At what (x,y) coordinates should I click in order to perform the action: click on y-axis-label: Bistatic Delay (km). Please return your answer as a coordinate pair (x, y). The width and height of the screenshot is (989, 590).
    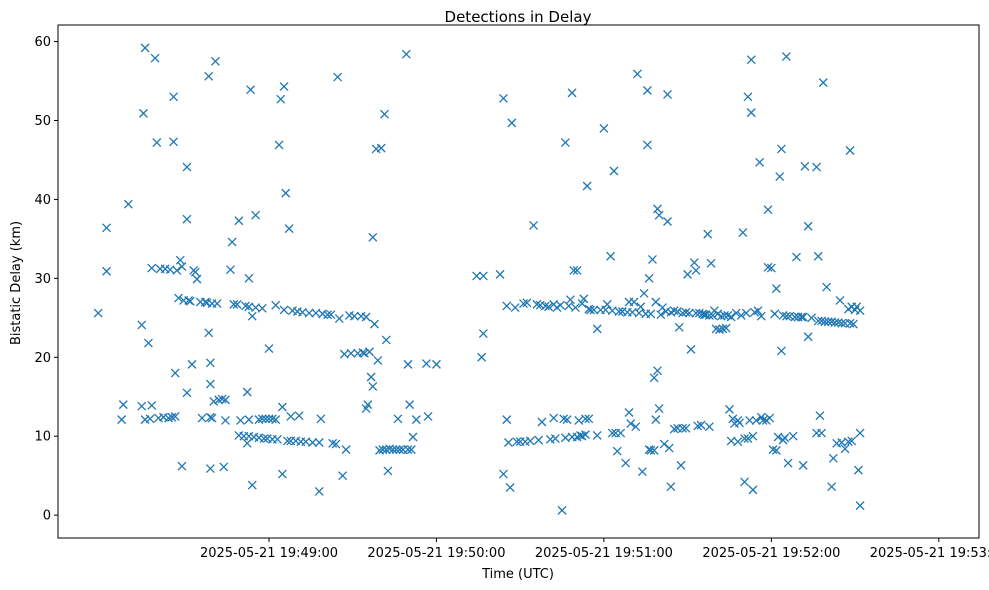
    Looking at the image, I should click on (16, 283).